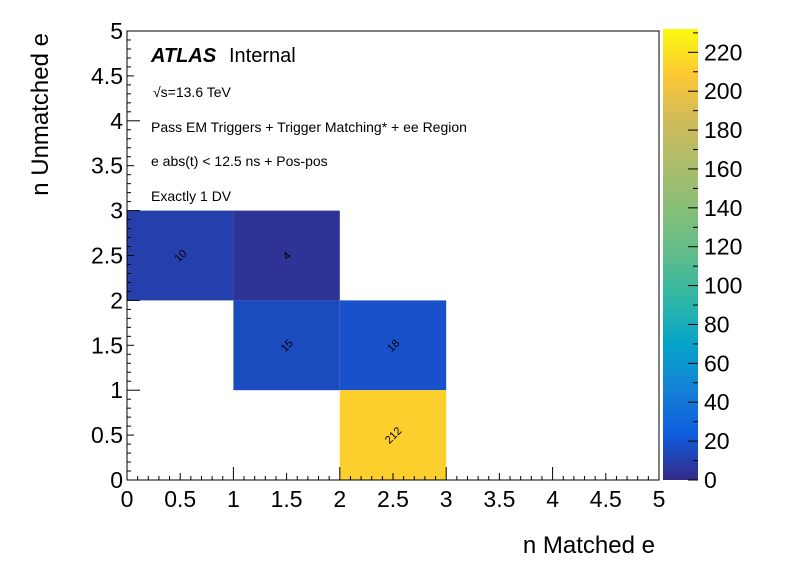 The width and height of the screenshot is (796, 572). I want to click on x-tick-label: 3, so click(446, 499).